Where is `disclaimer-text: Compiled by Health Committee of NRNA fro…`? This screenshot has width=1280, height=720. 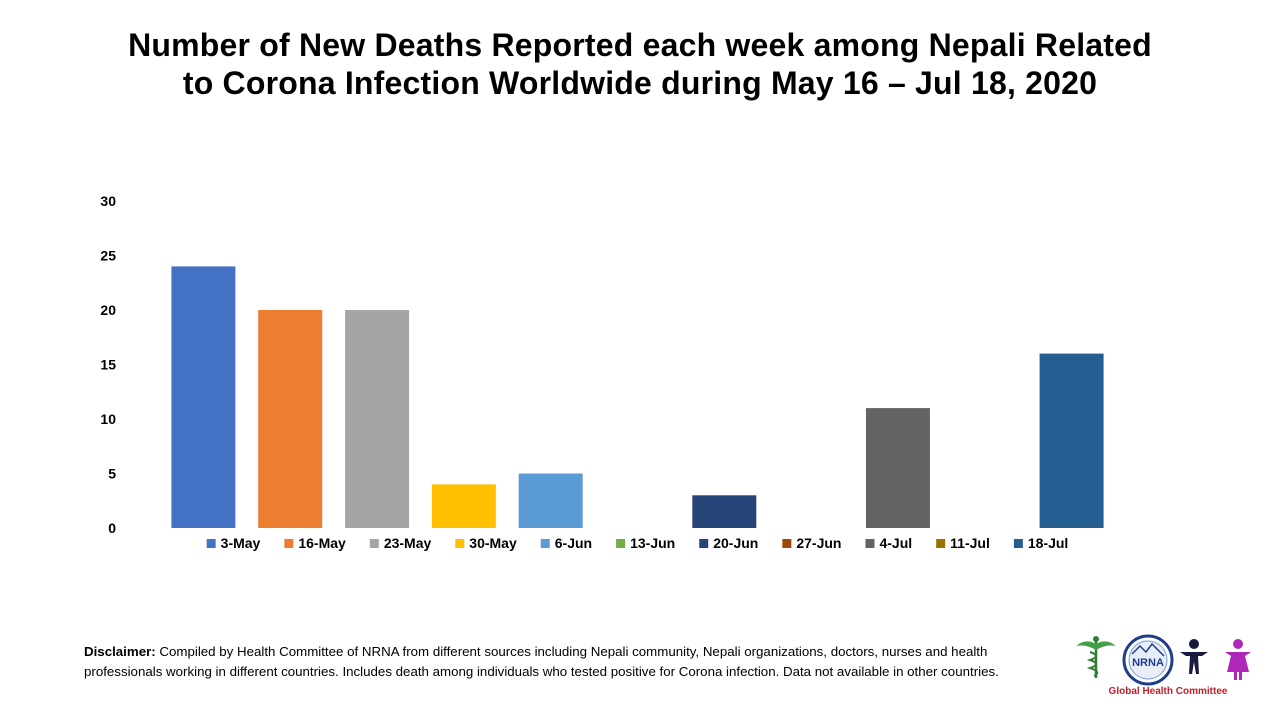
disclaimer-text: Compiled by Health Committee of NRNA fro… is located at coordinates (541, 661).